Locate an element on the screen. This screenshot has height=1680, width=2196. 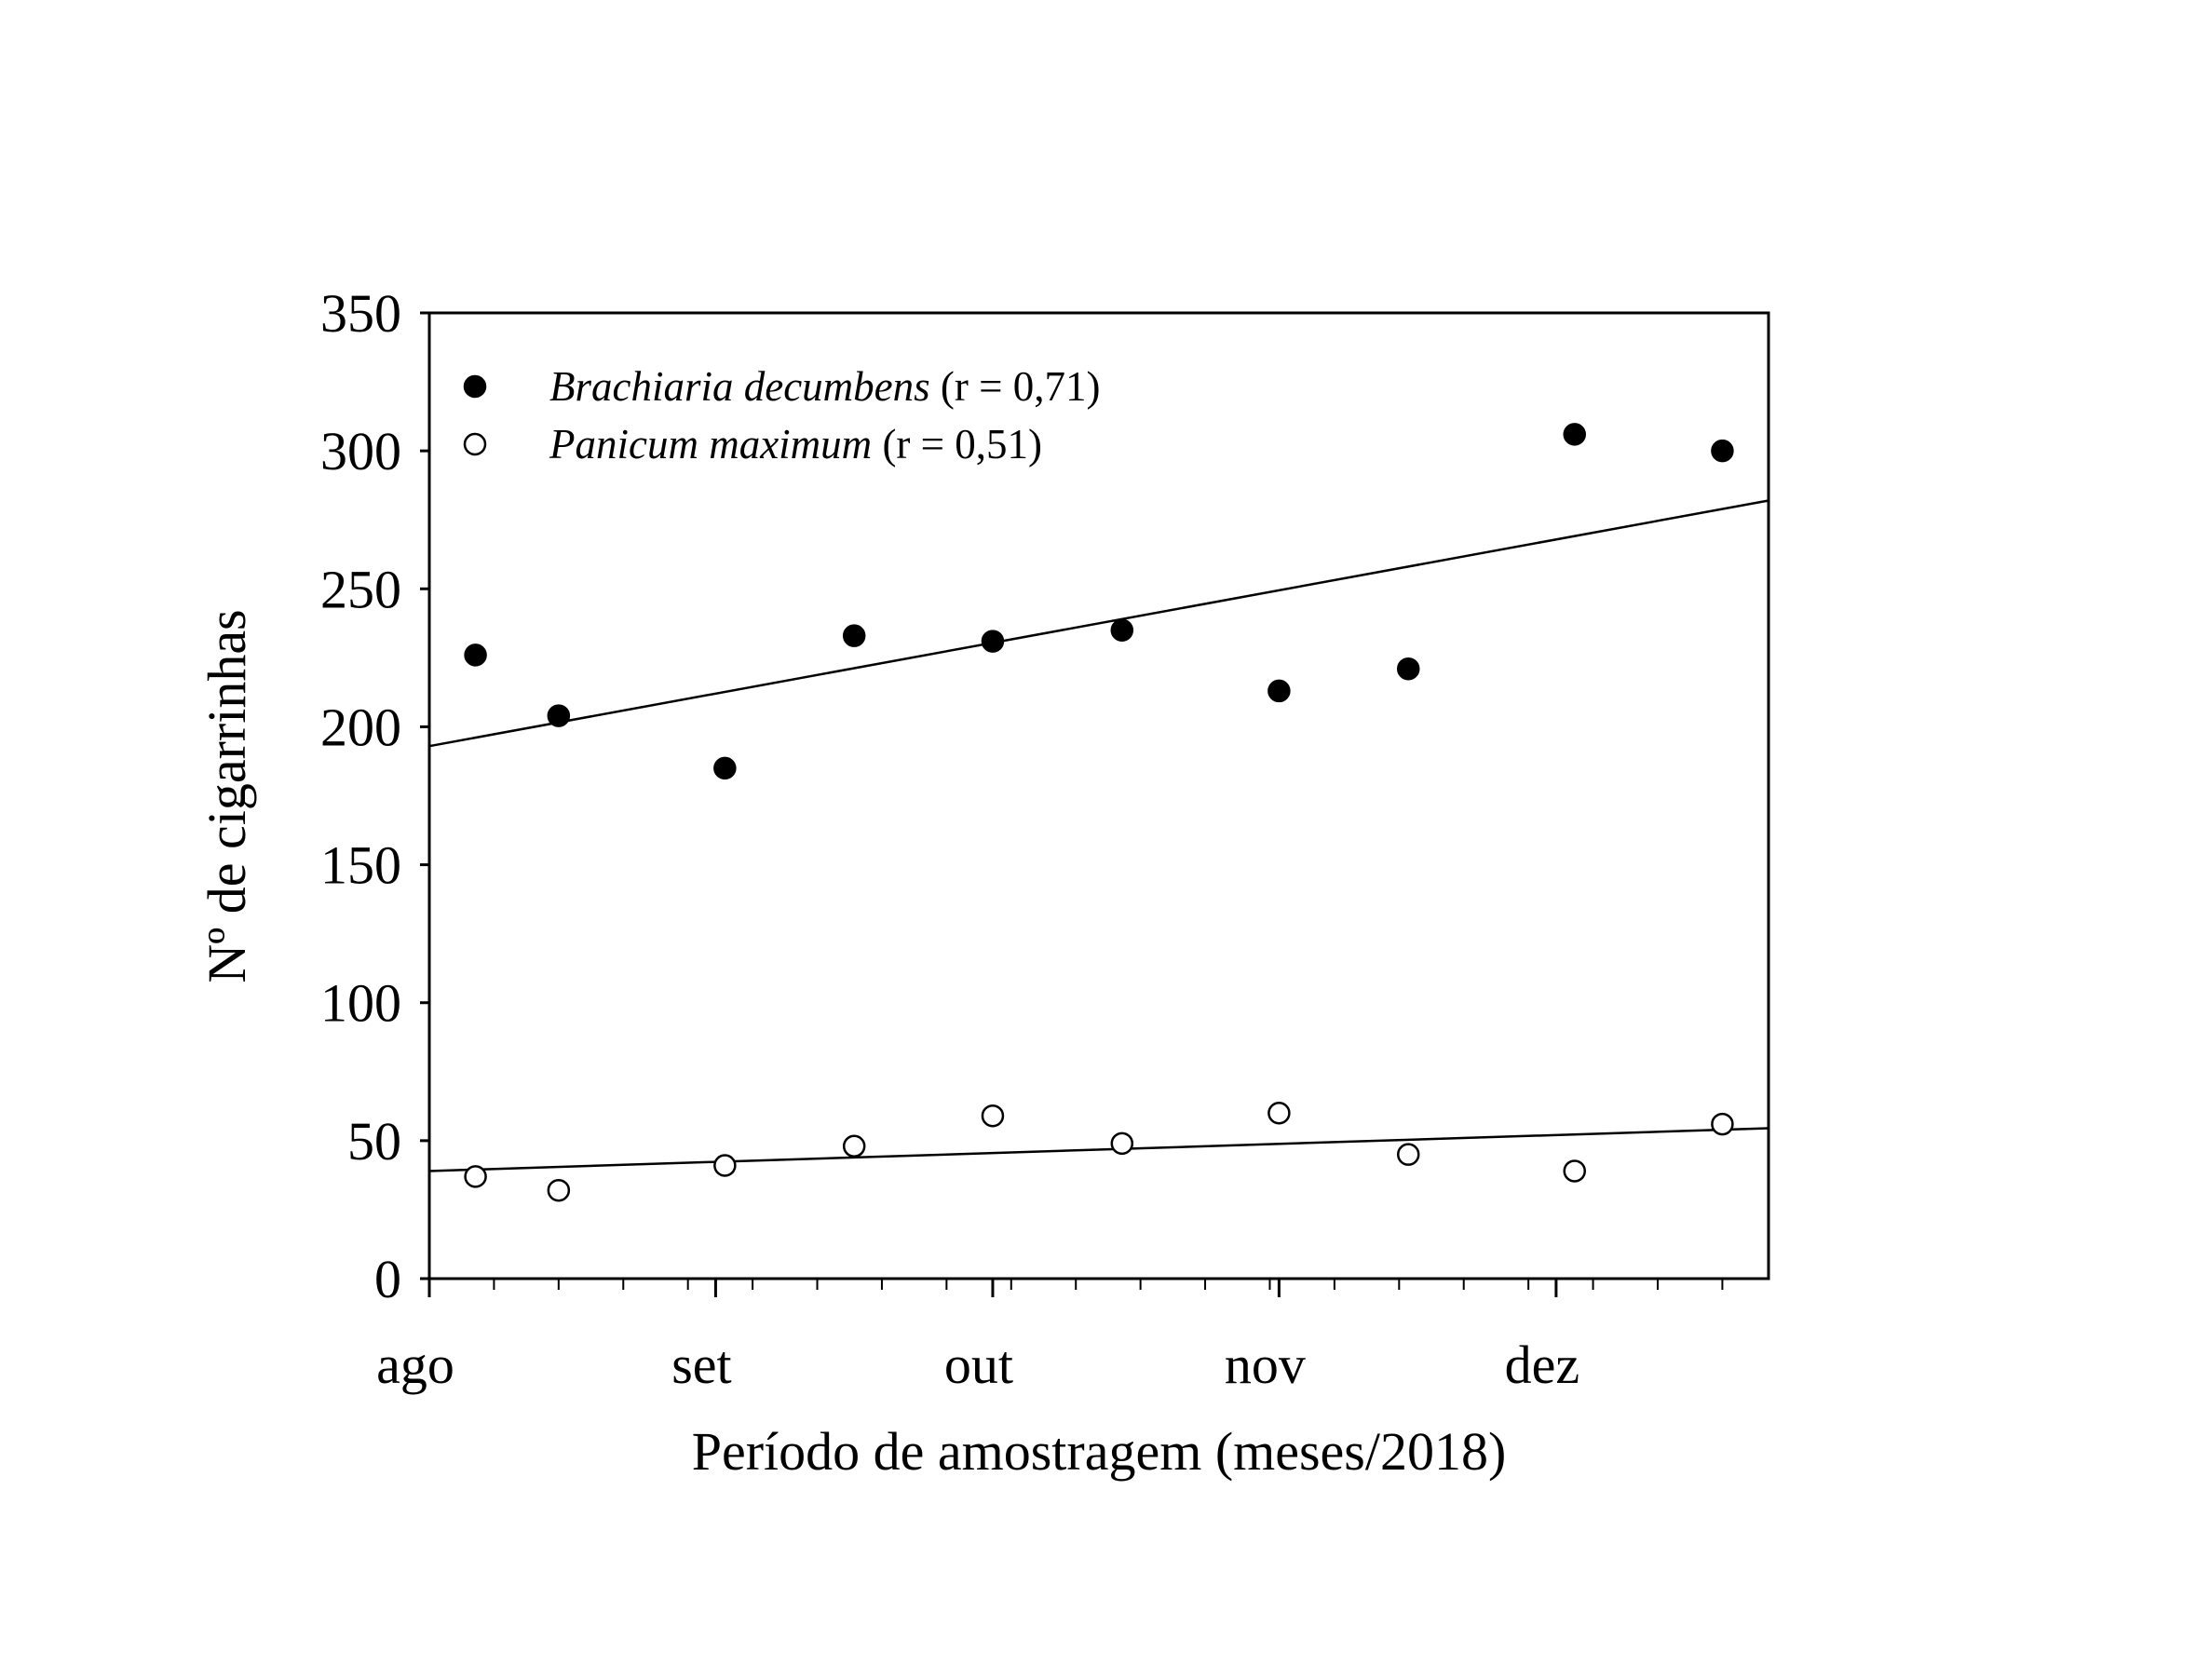
y-tick-label: 250 is located at coordinates (360, 589).